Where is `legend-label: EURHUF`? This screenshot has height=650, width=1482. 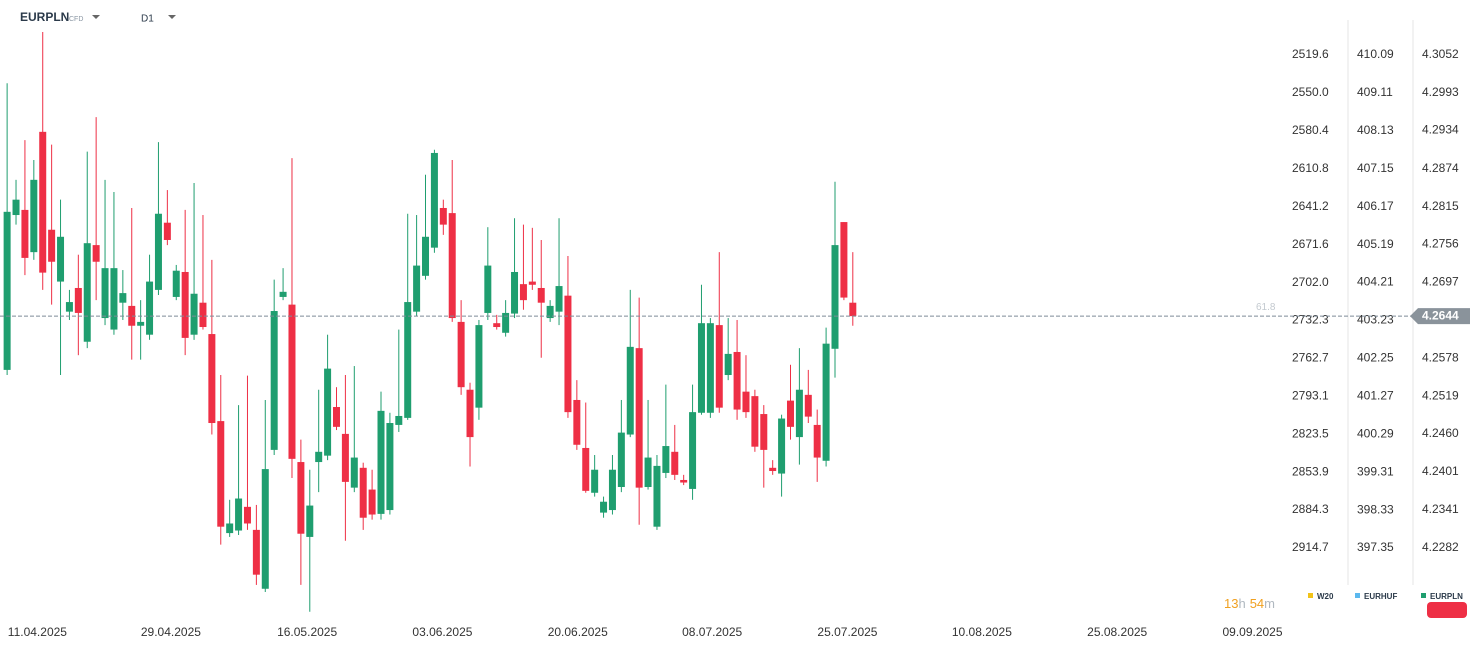
legend-label: EURHUF is located at coordinates (1380, 596).